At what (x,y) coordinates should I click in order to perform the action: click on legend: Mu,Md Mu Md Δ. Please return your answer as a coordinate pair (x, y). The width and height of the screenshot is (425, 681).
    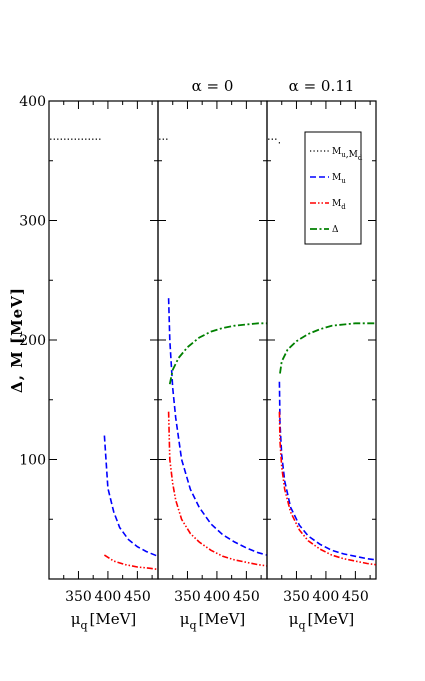
    Looking at the image, I should click on (333, 188).